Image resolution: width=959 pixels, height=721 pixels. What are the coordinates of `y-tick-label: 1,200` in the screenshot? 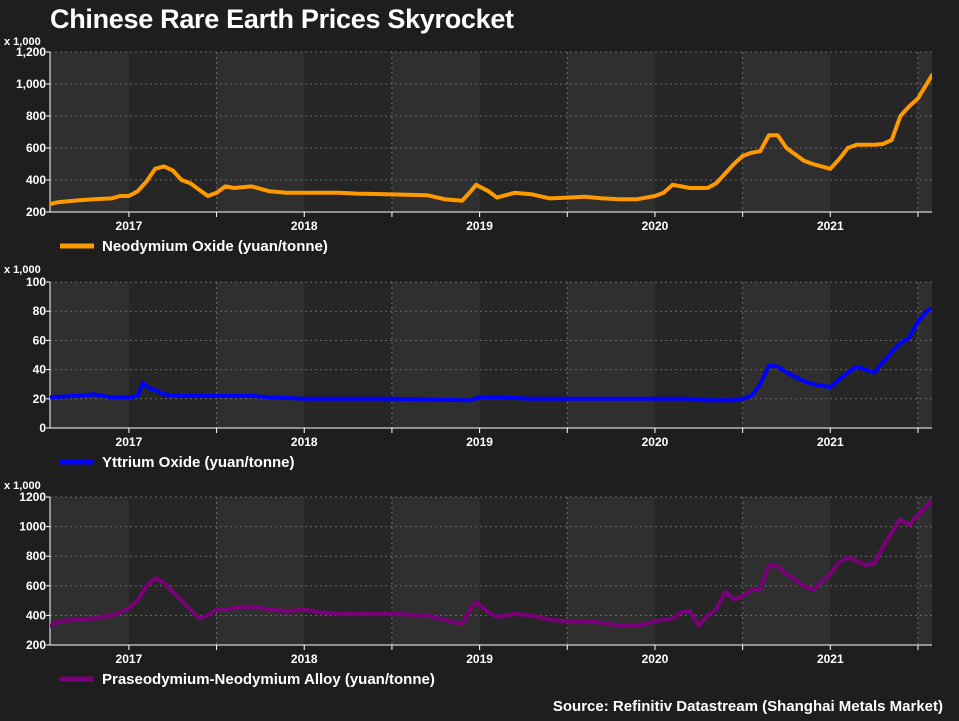 It's located at (31, 52).